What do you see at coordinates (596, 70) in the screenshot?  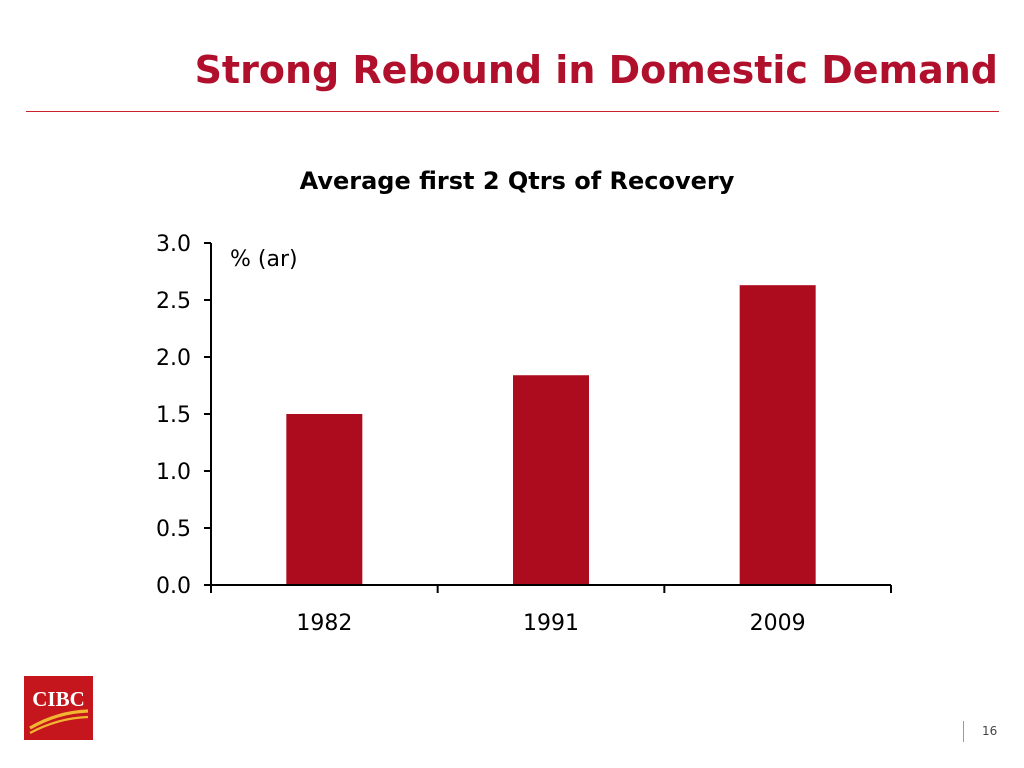 I see `slide-title: Strong Rebound in Domestic Demand` at bounding box center [596, 70].